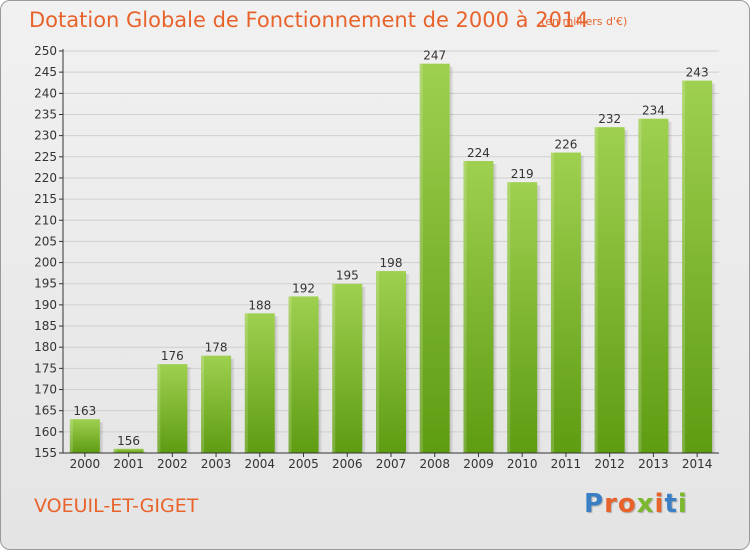  Describe the element at coordinates (45, 326) in the screenshot. I see `y-tick-label: 185` at that location.